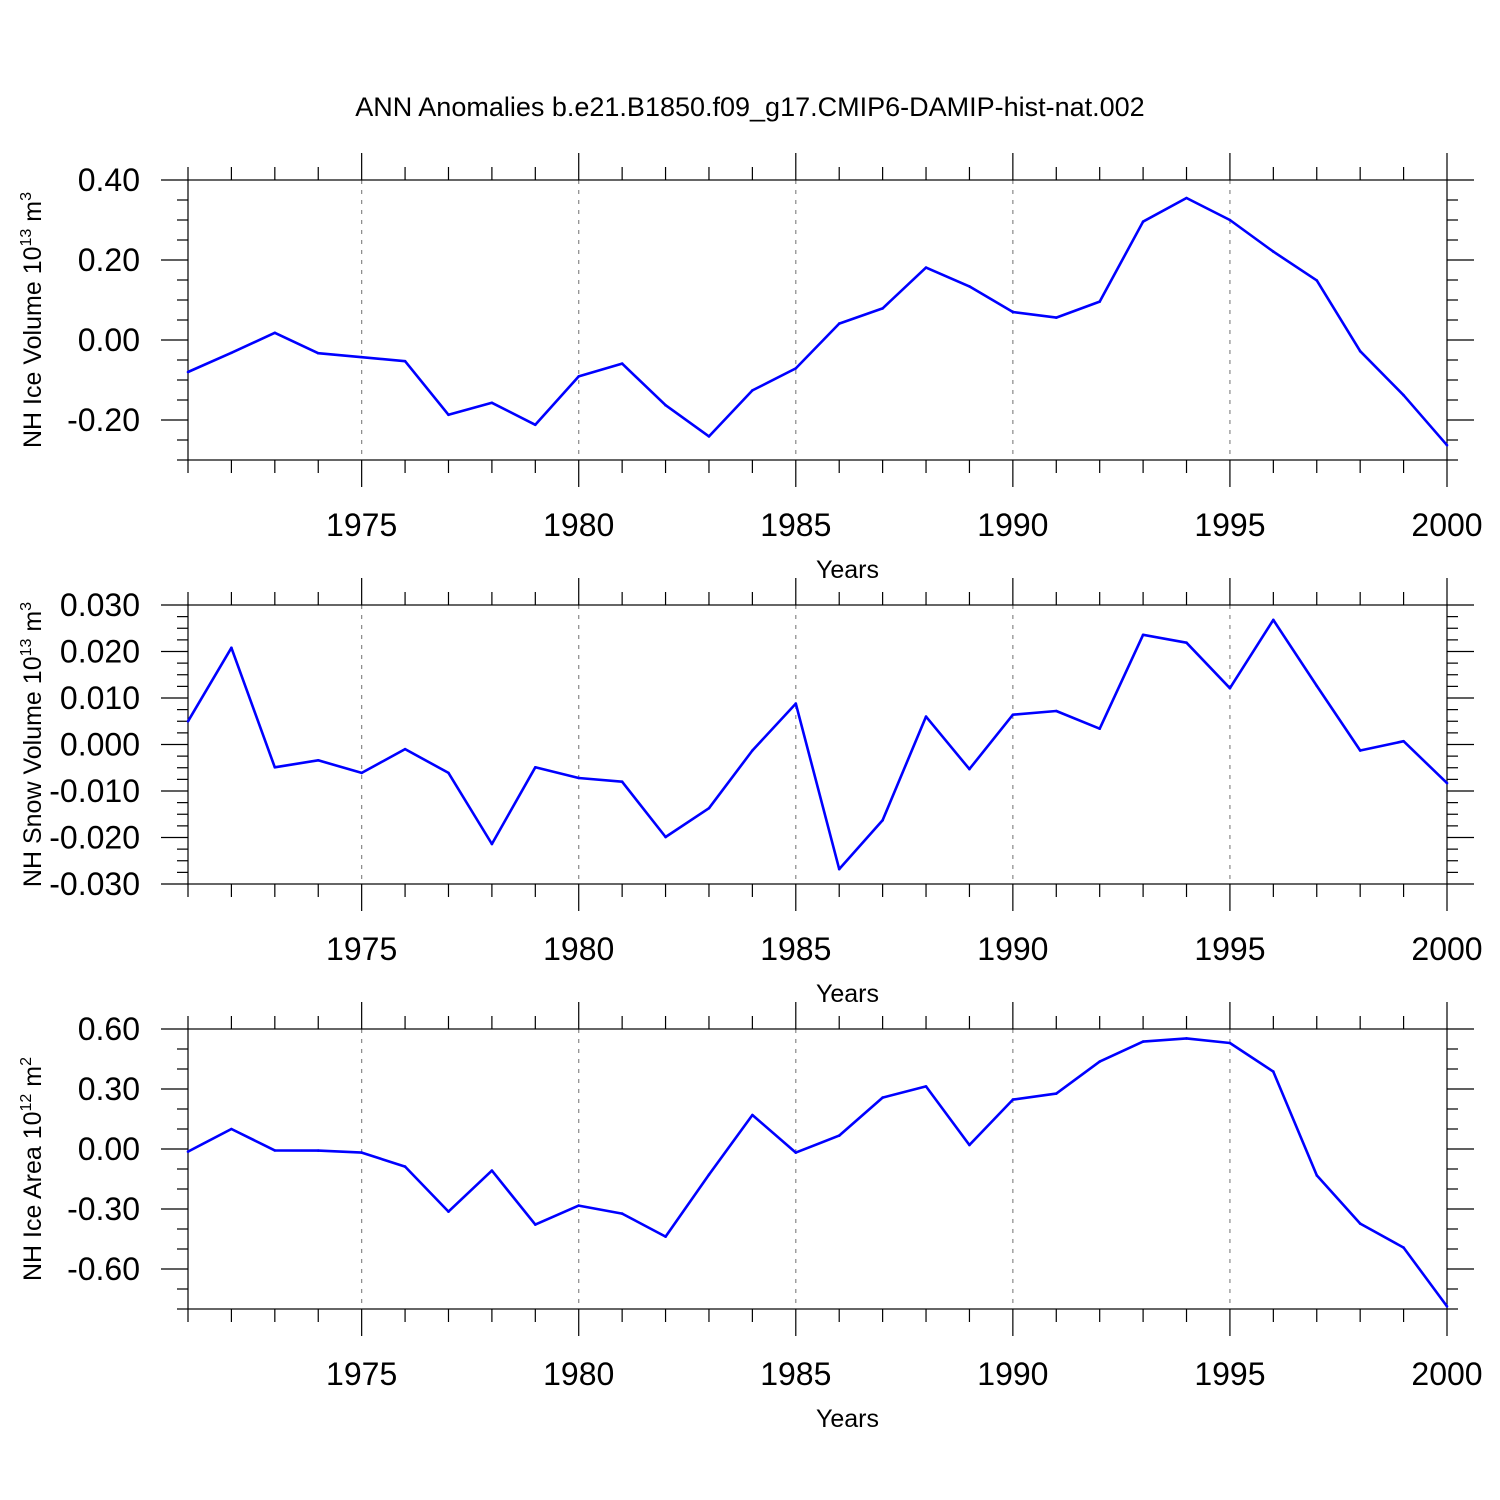 Image resolution: width=1500 pixels, height=1500 pixels. I want to click on data-series-line, so click(817, 321).